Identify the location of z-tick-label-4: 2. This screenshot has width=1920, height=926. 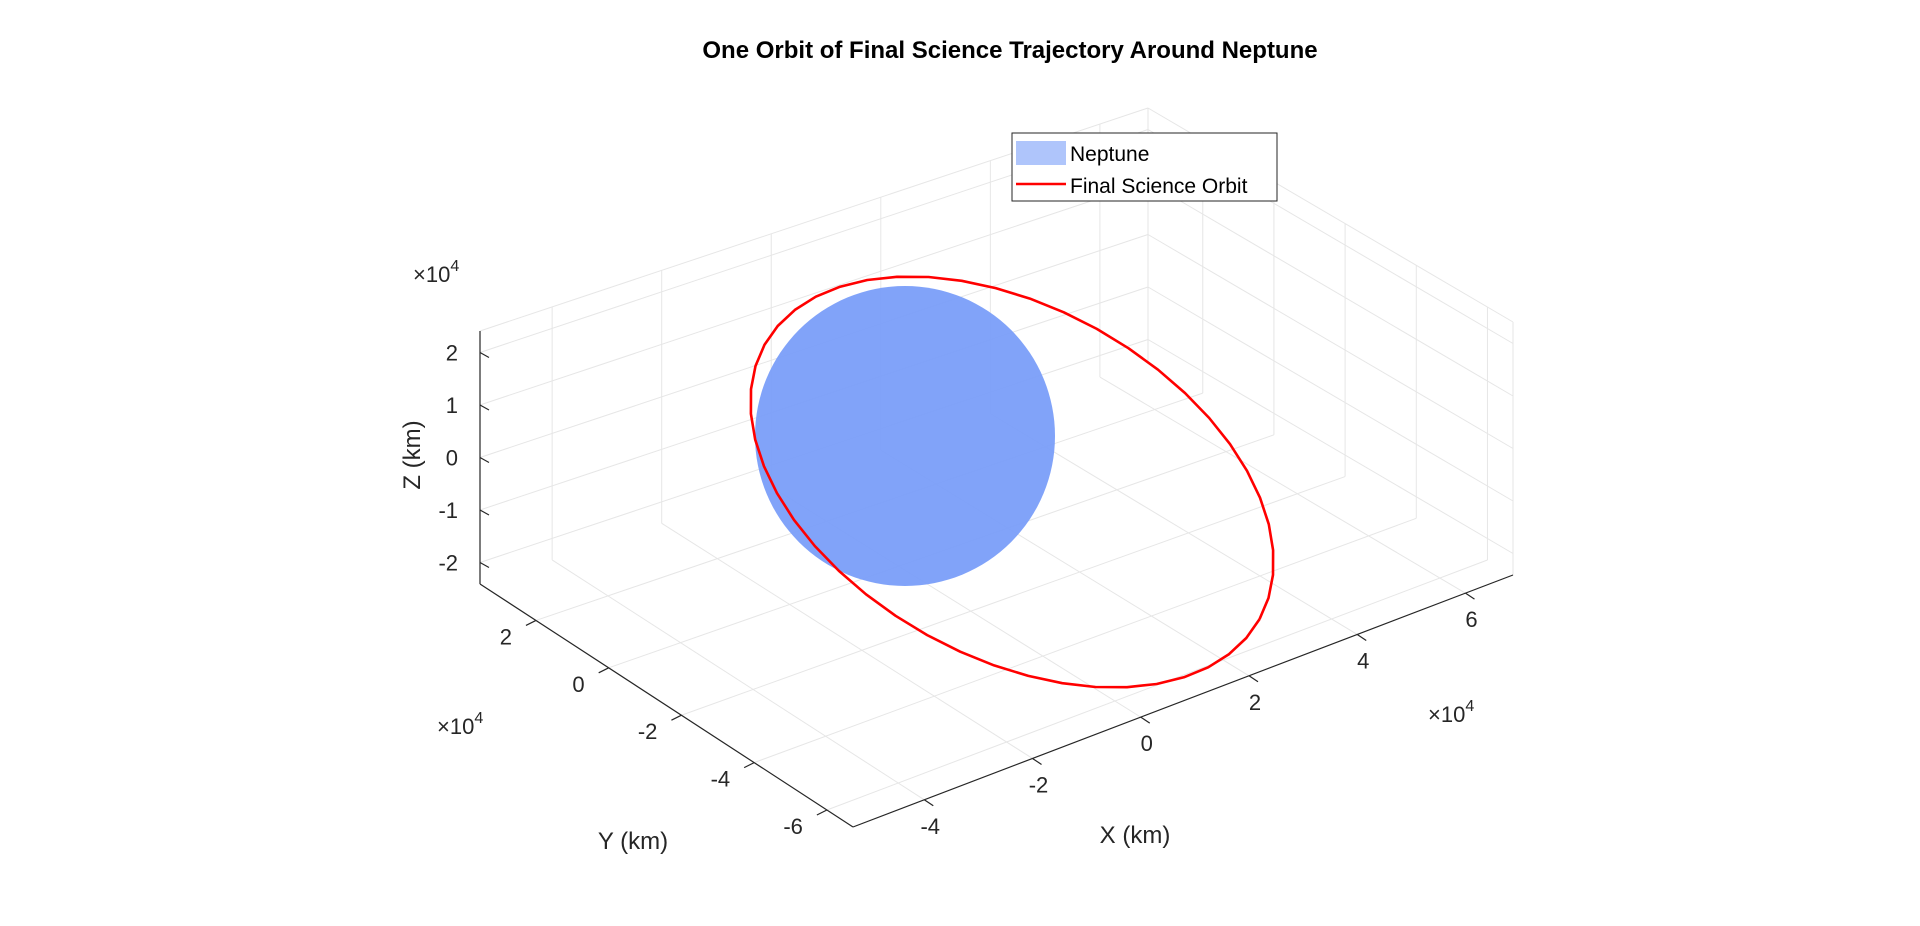
(452, 353).